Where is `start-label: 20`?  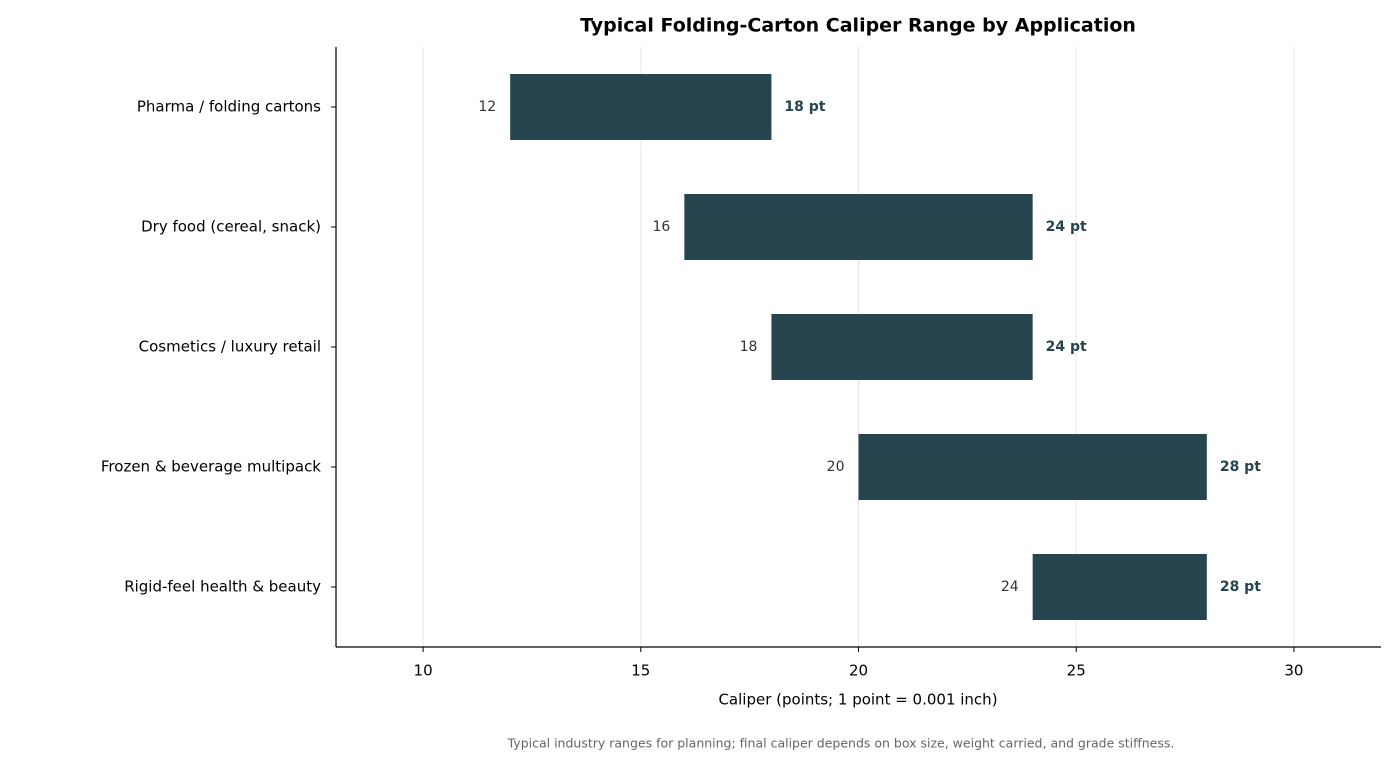
start-label: 20 is located at coordinates (836, 467).